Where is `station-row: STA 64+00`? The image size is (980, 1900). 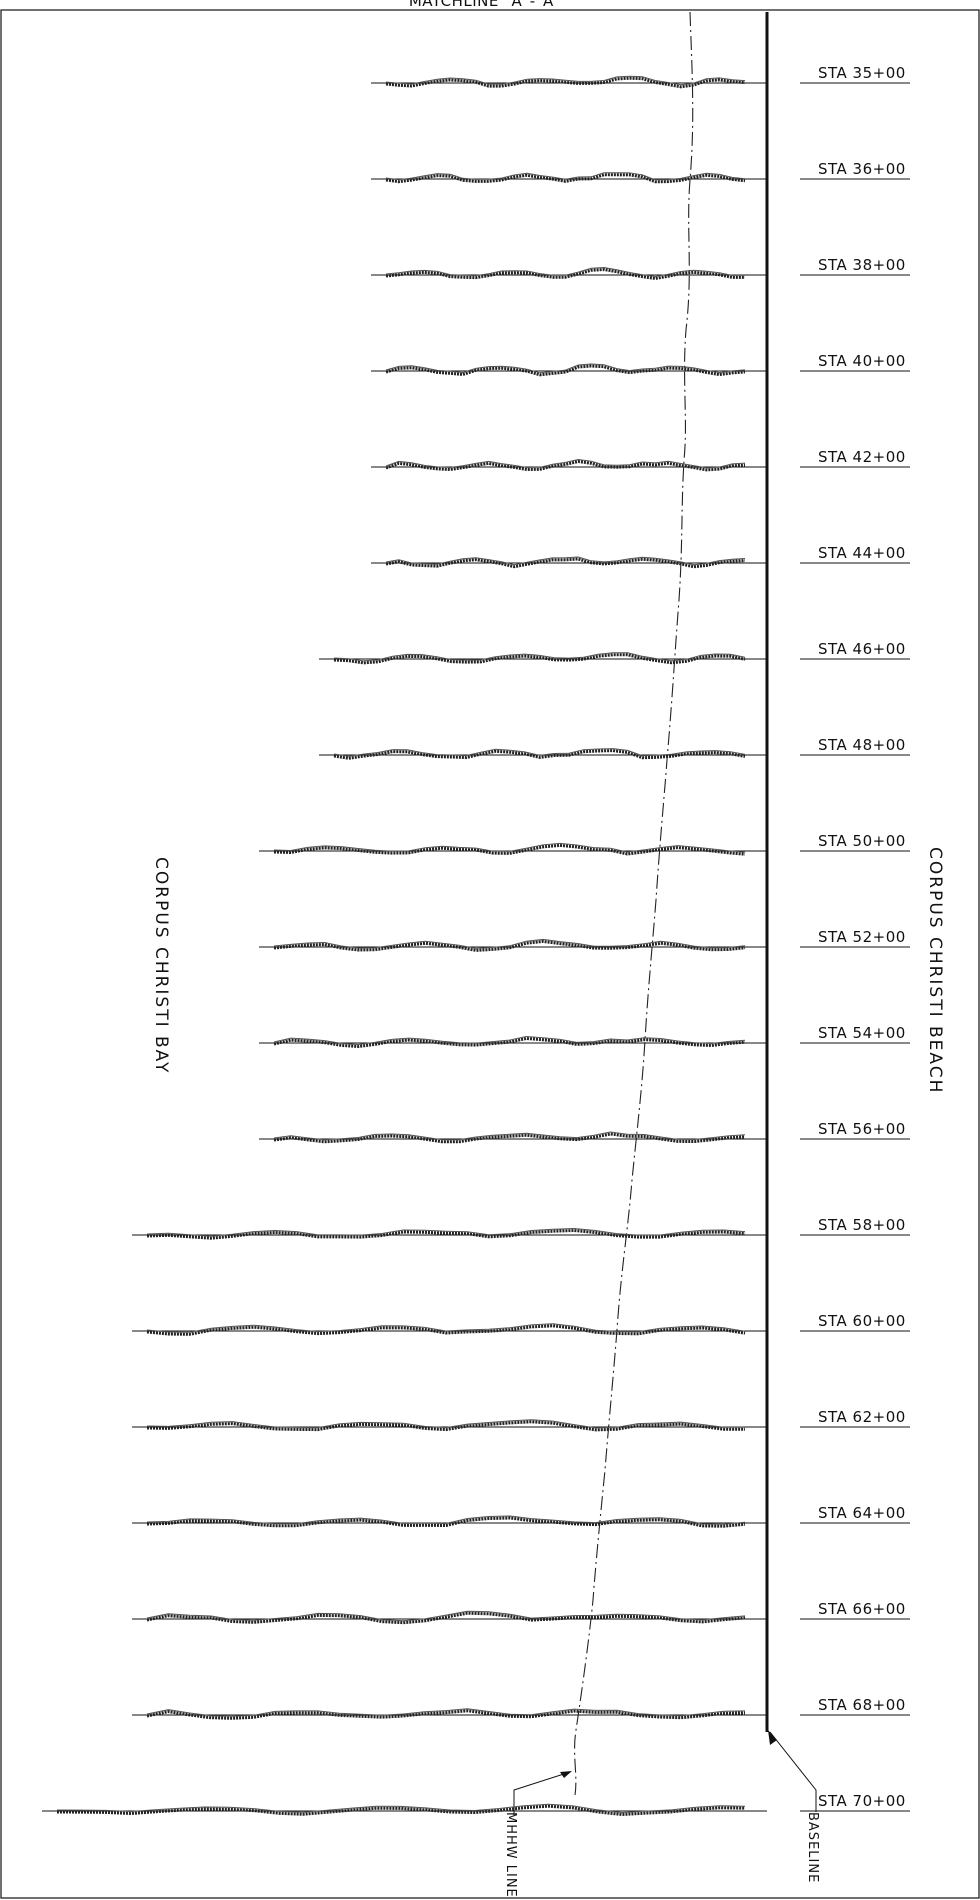
station-row: STA 64+00 is located at coordinates (521, 1516).